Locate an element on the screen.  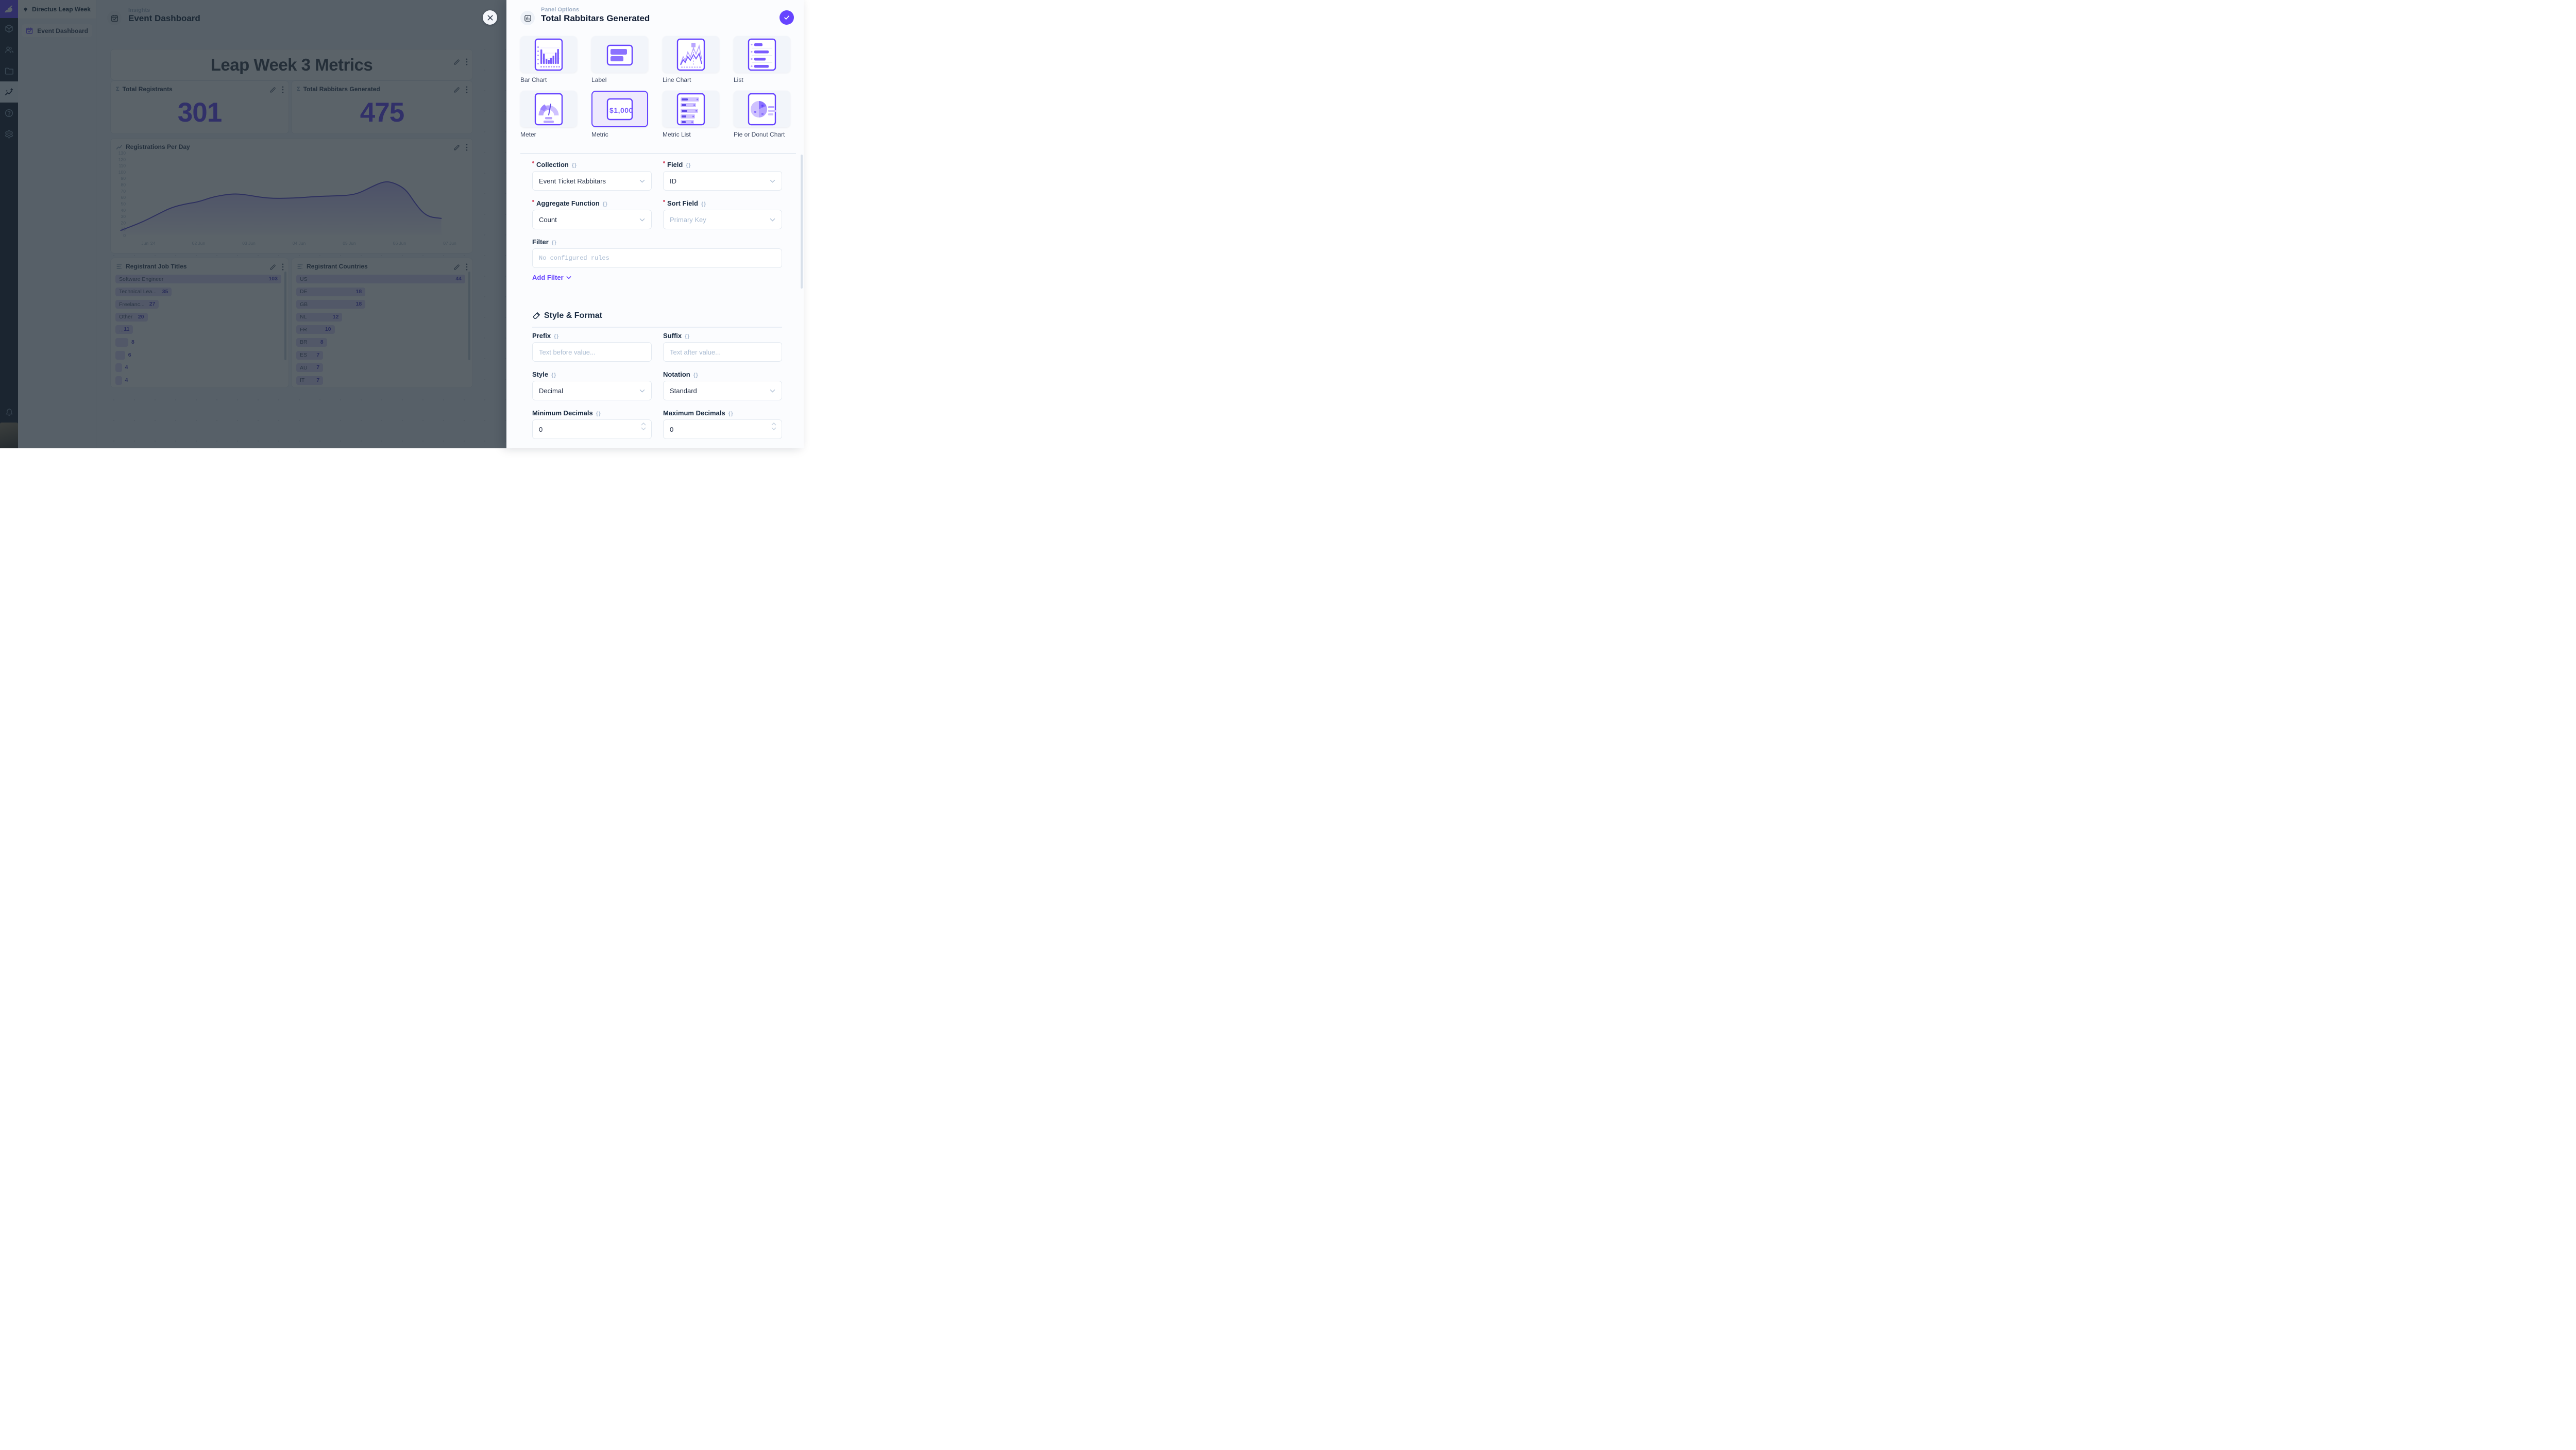
panel-type-label: List is located at coordinates (738, 79).